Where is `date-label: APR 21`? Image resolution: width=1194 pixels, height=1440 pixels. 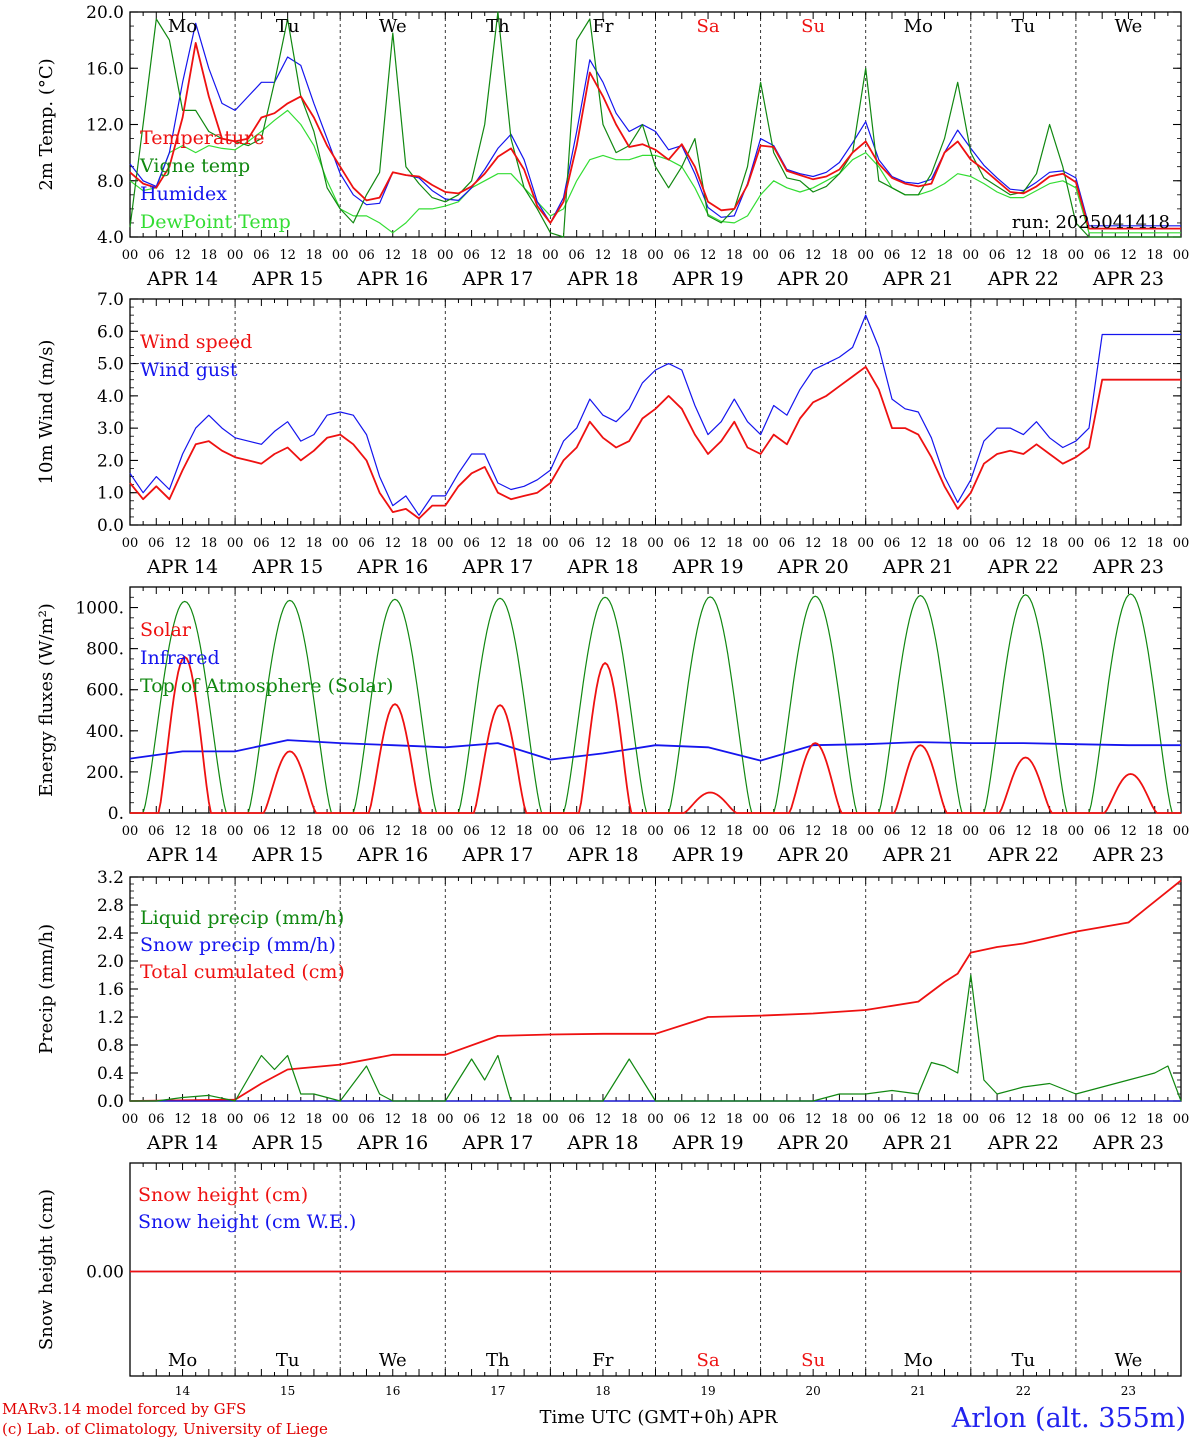 date-label: APR 21 is located at coordinates (918, 1143).